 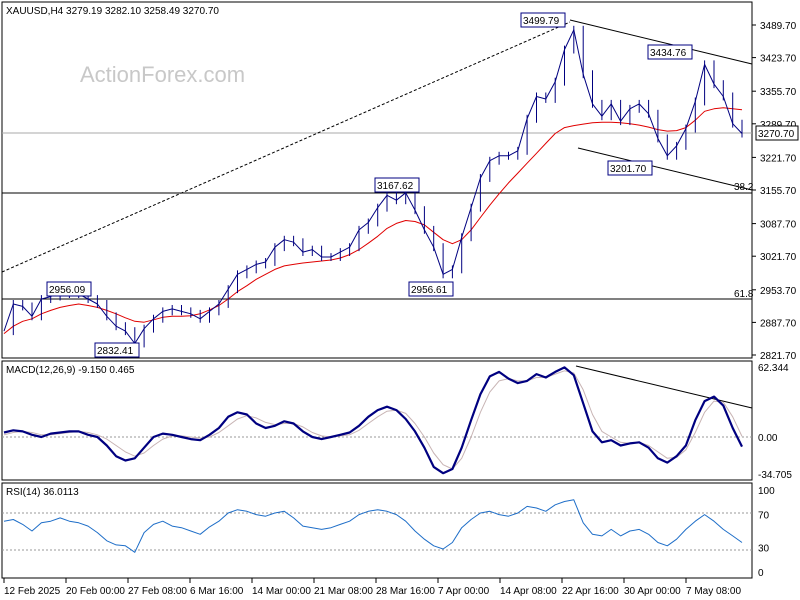 What do you see at coordinates (766, 532) in the screenshot?
I see `rsi-y-axis: 100 70 30 0` at bounding box center [766, 532].